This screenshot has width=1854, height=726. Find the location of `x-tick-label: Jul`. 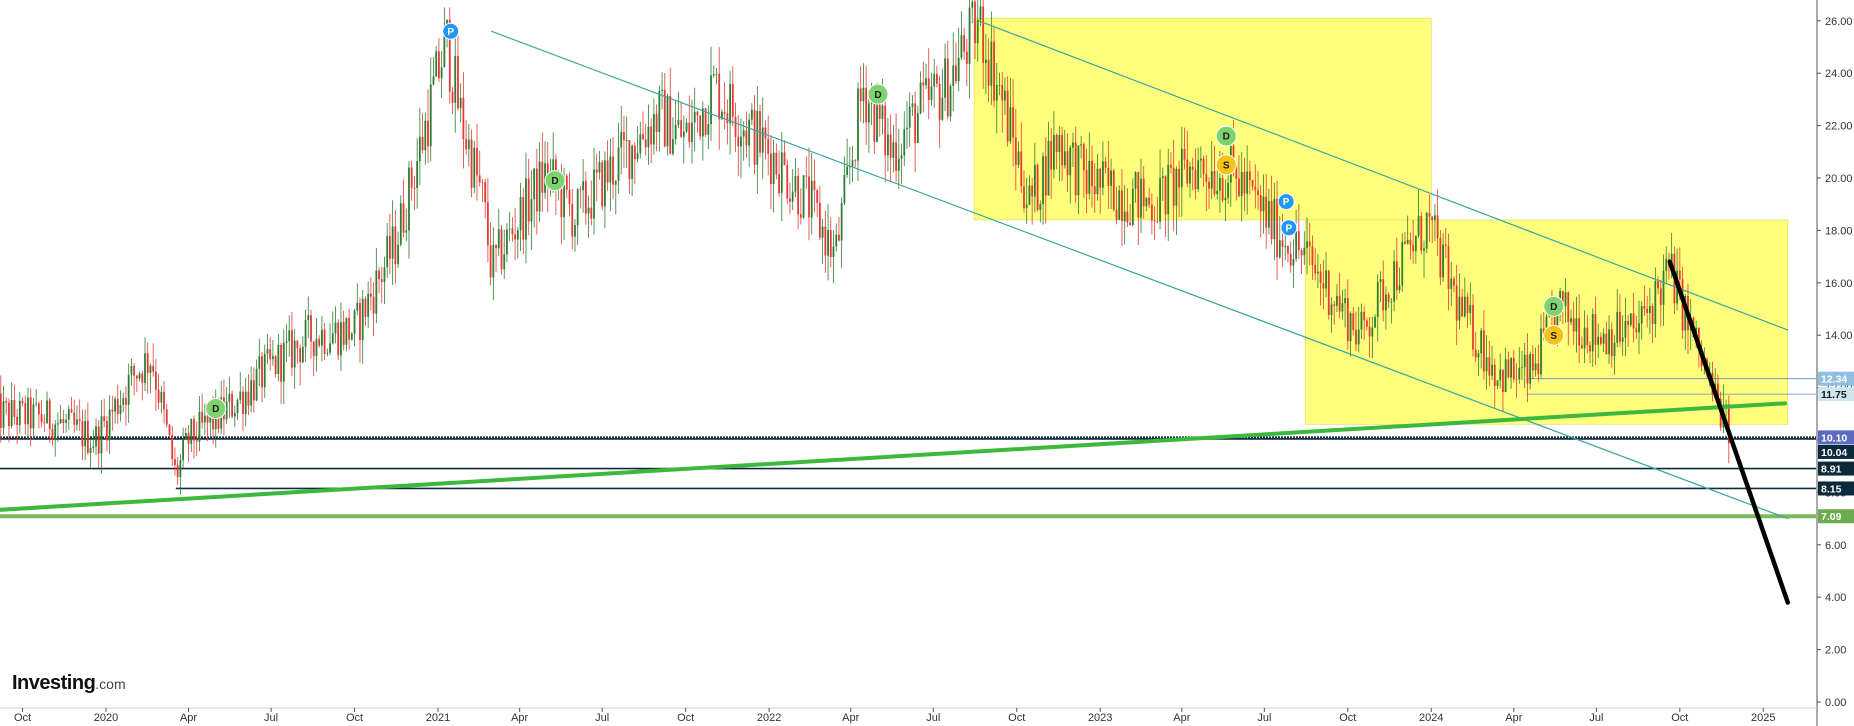

x-tick-label: Jul is located at coordinates (271, 718).